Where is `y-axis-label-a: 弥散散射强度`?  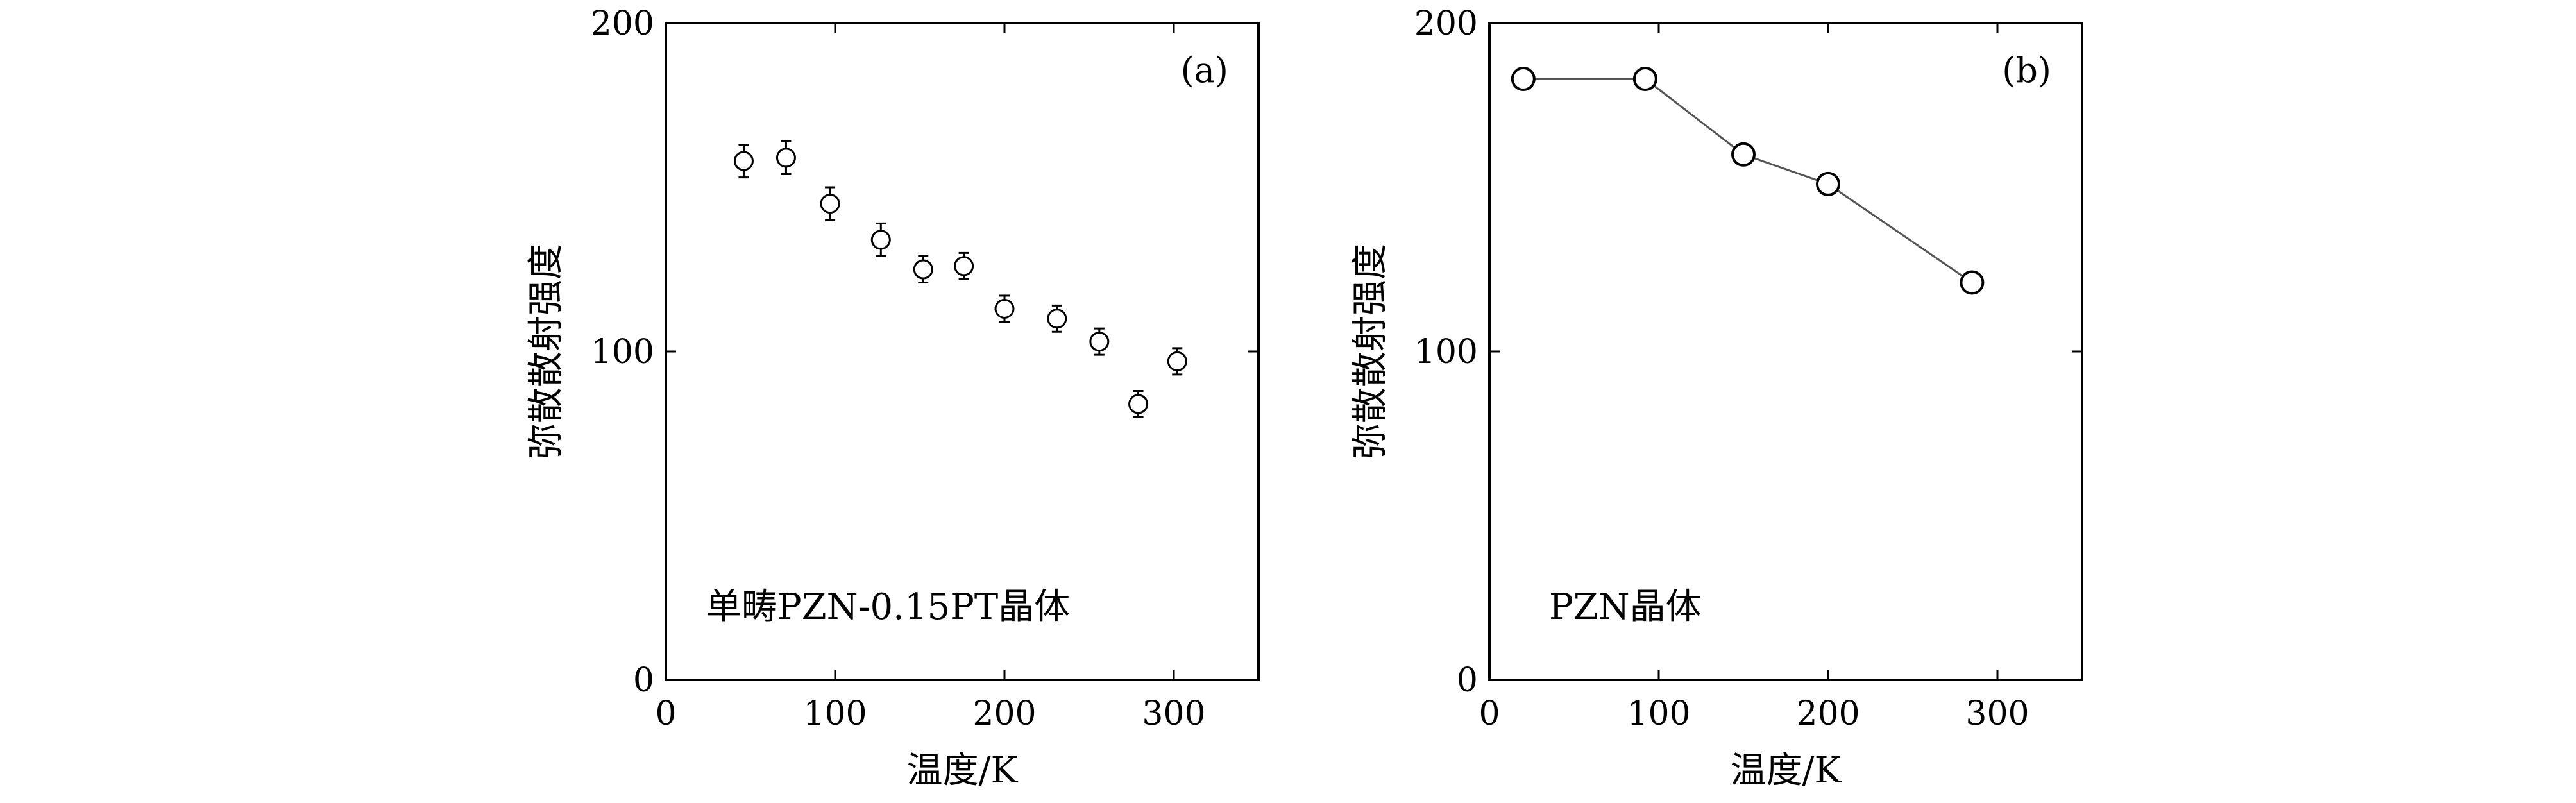
y-axis-label-a: 弥散散射强度 is located at coordinates (546, 351).